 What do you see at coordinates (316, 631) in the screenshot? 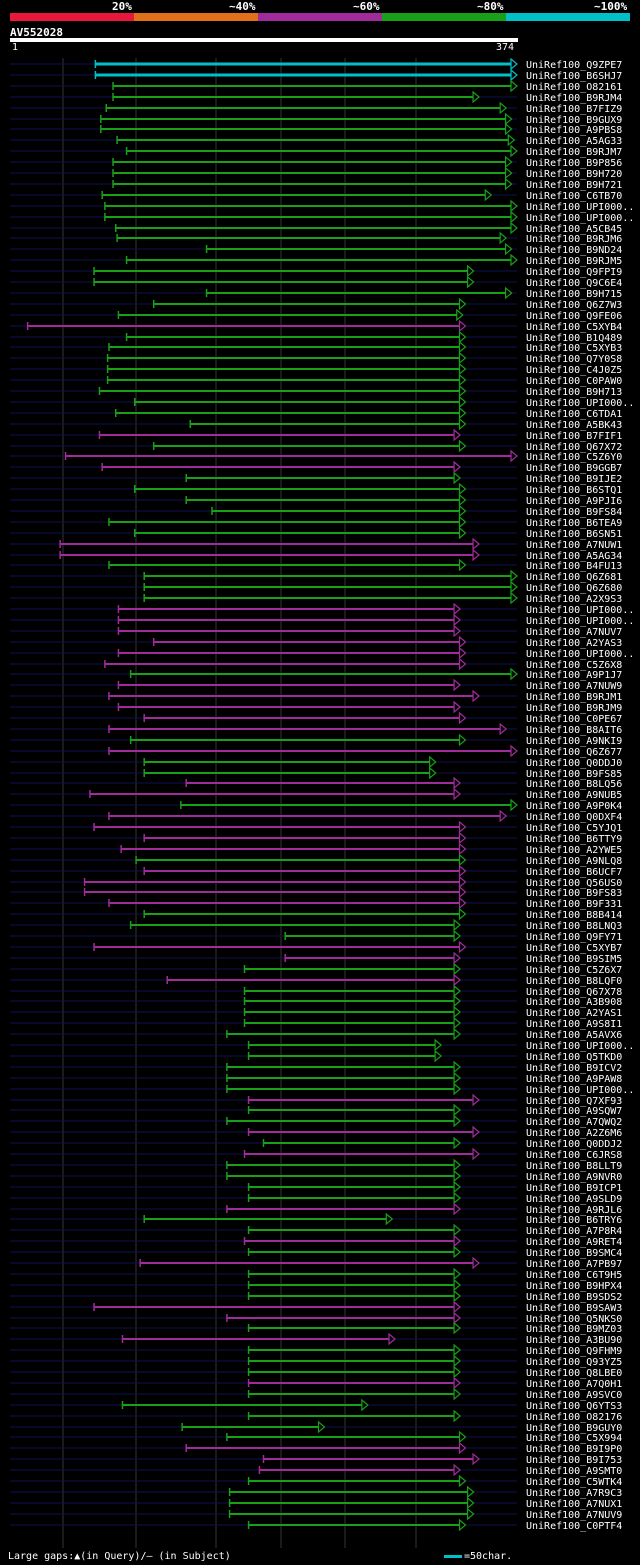
I see `hit-row: UniRef100_A7NUV7` at bounding box center [316, 631].